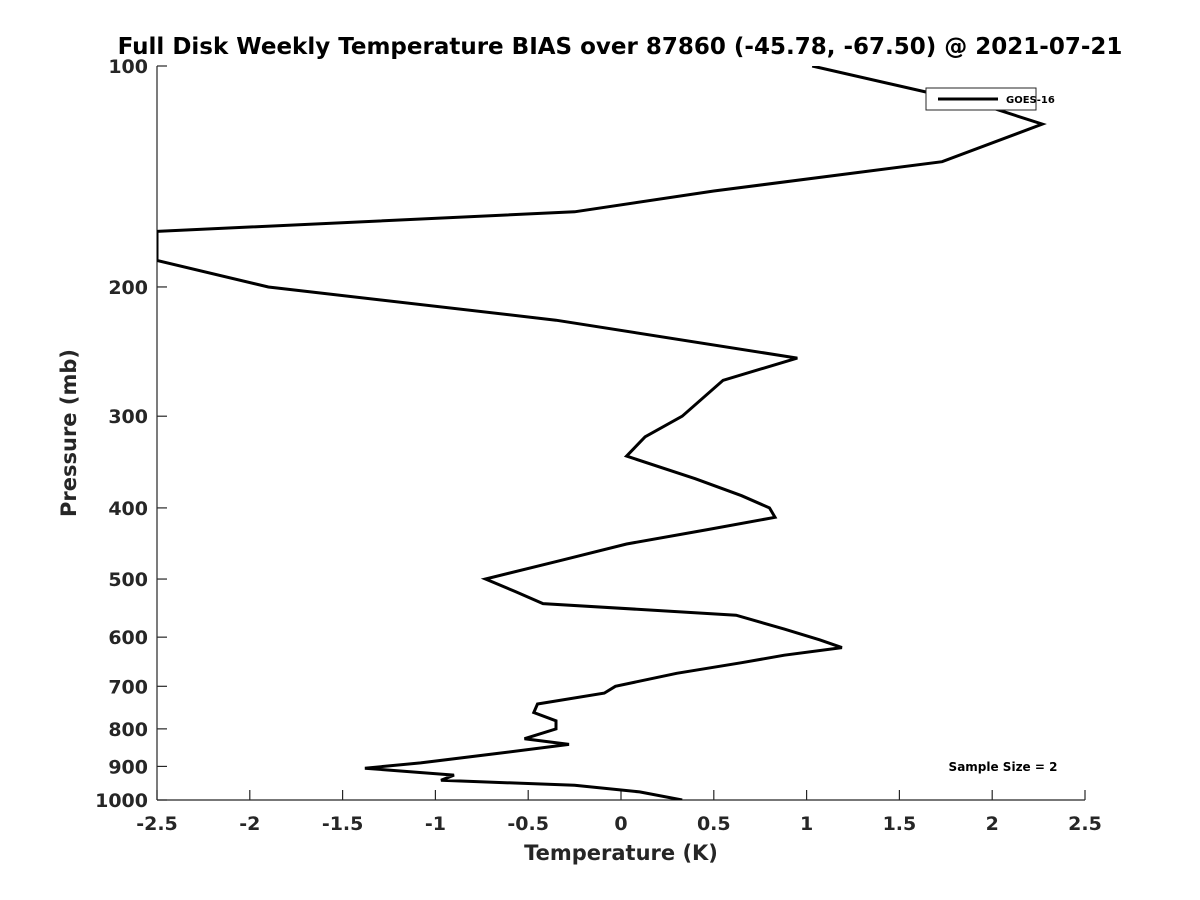  I want to click on x-axis-label: Temperature (K), so click(621, 853).